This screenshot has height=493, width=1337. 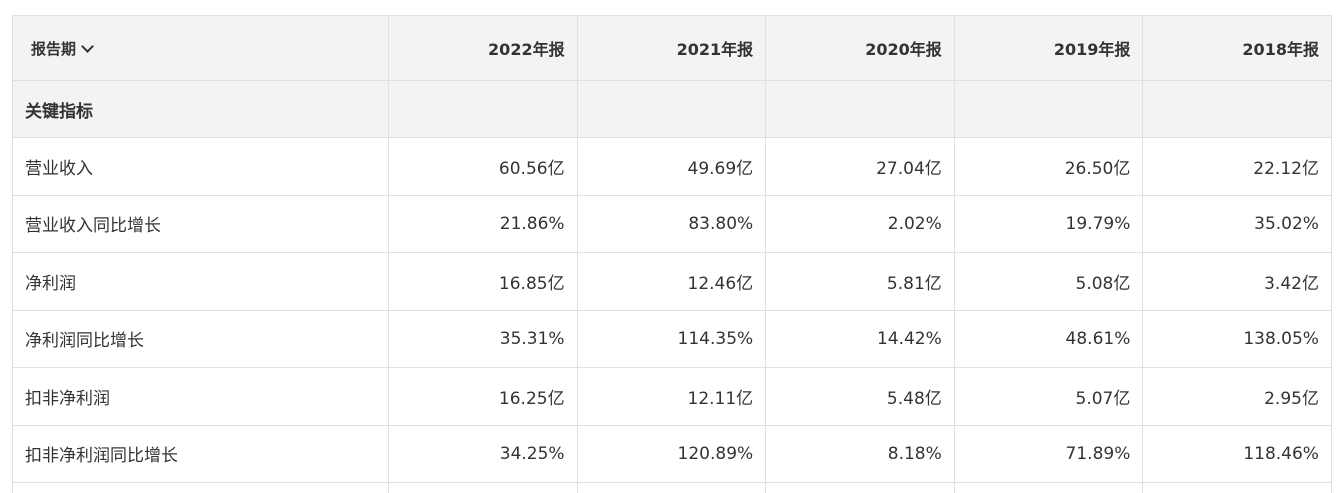 What do you see at coordinates (483, 281) in the screenshot?
I see `value-cell: 16.85亿` at bounding box center [483, 281].